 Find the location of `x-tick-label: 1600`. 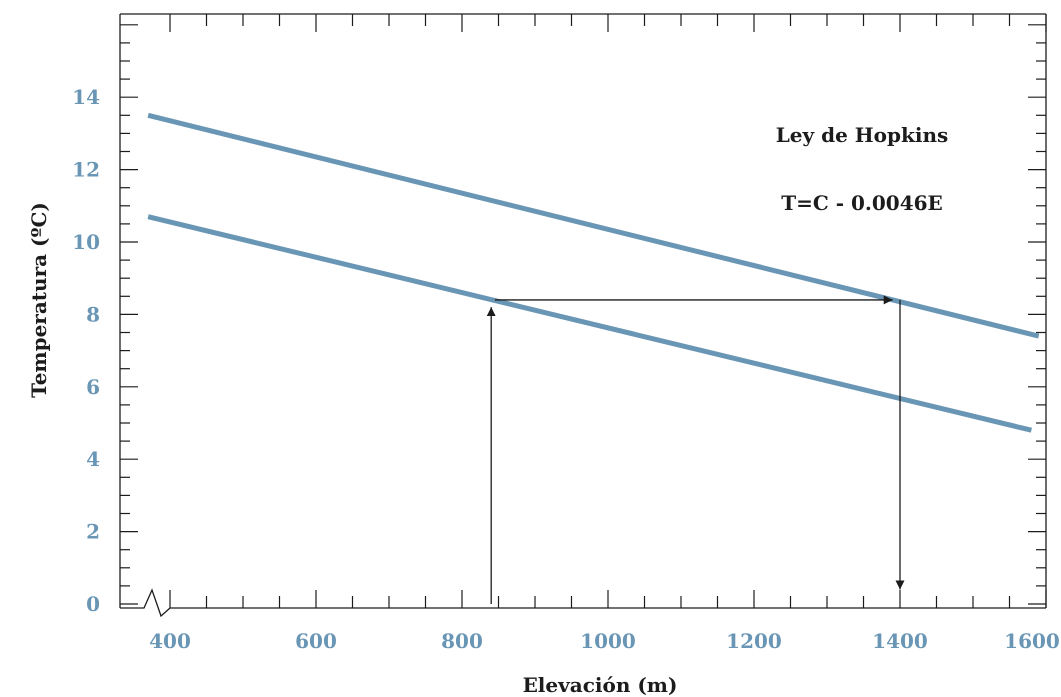

x-tick-label: 1600 is located at coordinates (1032, 641).